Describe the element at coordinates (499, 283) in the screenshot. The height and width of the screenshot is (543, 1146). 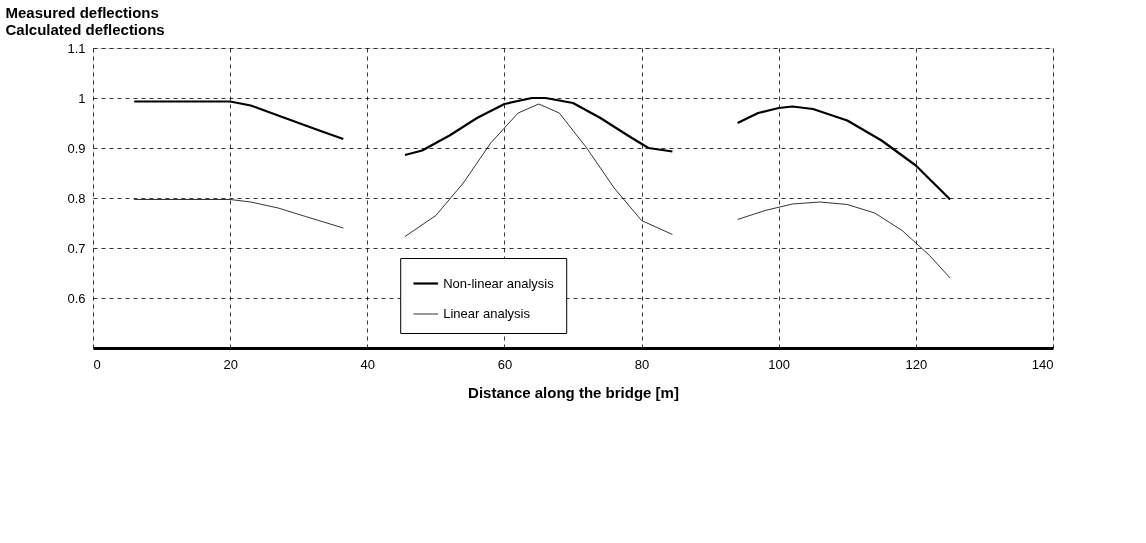
I see `legend-label: Non-linear analysis` at that location.